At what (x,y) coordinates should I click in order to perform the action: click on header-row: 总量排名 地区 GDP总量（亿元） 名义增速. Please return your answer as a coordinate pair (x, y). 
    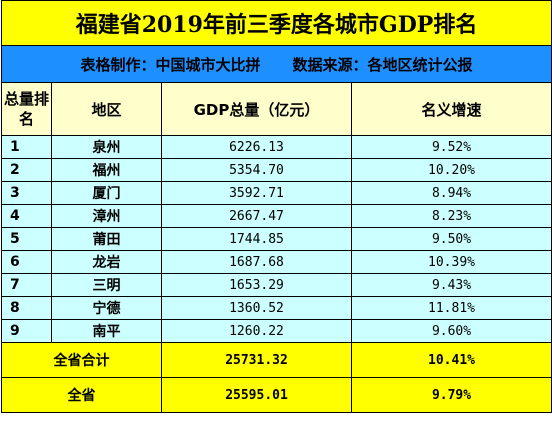
    Looking at the image, I should click on (276, 109).